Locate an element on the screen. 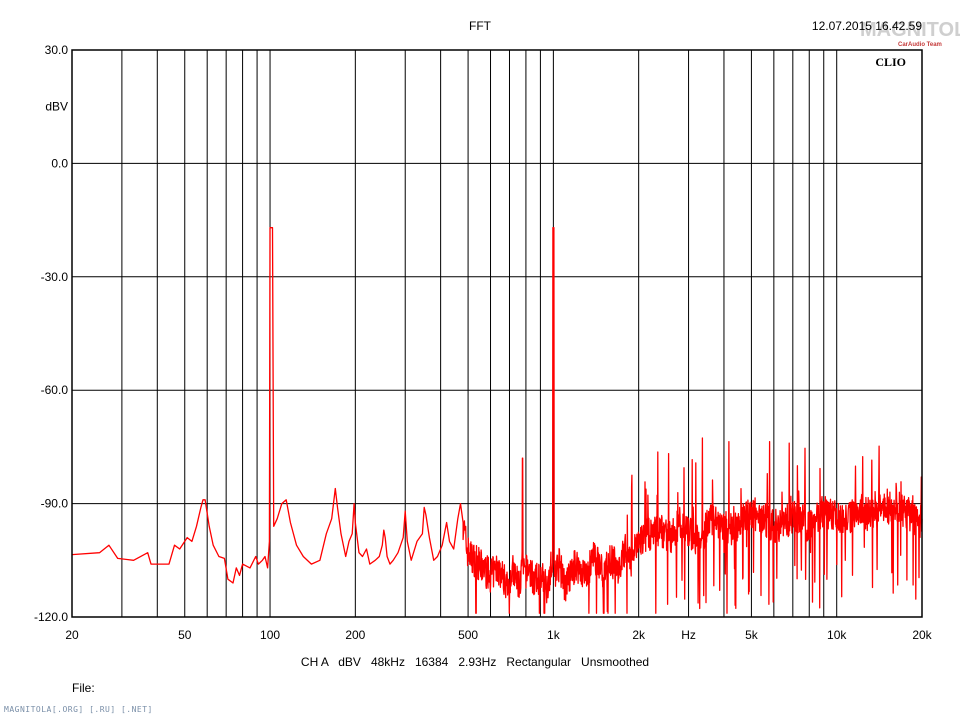 The height and width of the screenshot is (720, 960). y-tick-label: -60.0 is located at coordinates (55, 390).